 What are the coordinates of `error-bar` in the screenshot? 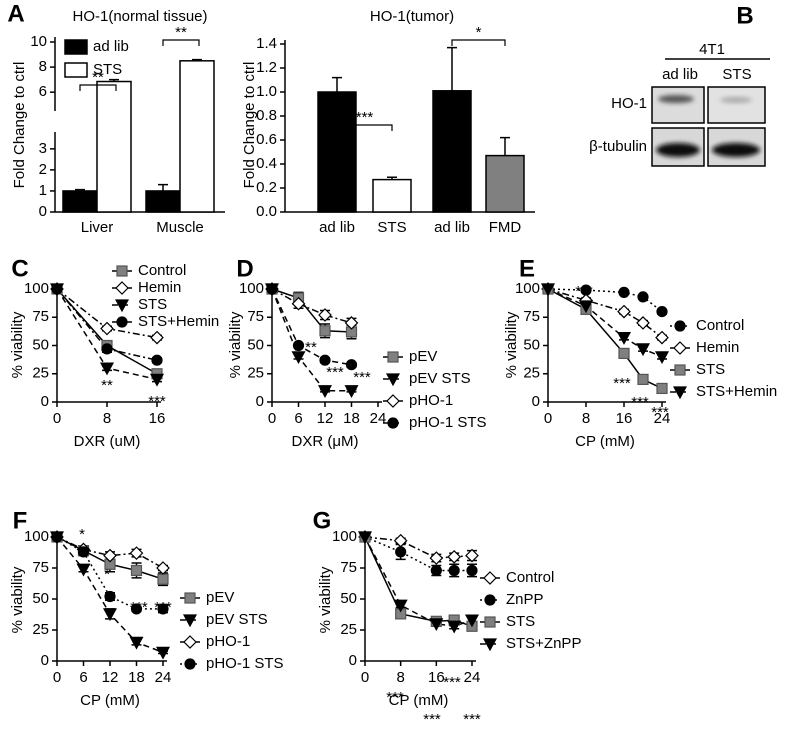 It's located at (337, 84).